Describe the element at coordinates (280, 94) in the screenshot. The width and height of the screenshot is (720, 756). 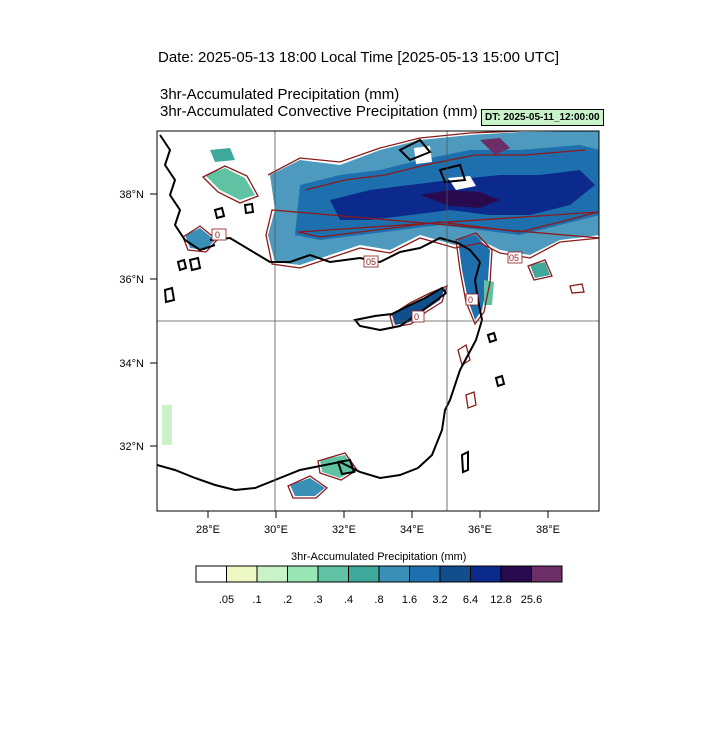
I see `title-total-precip: 3hr-Accumulated Precipitation (mm)` at that location.